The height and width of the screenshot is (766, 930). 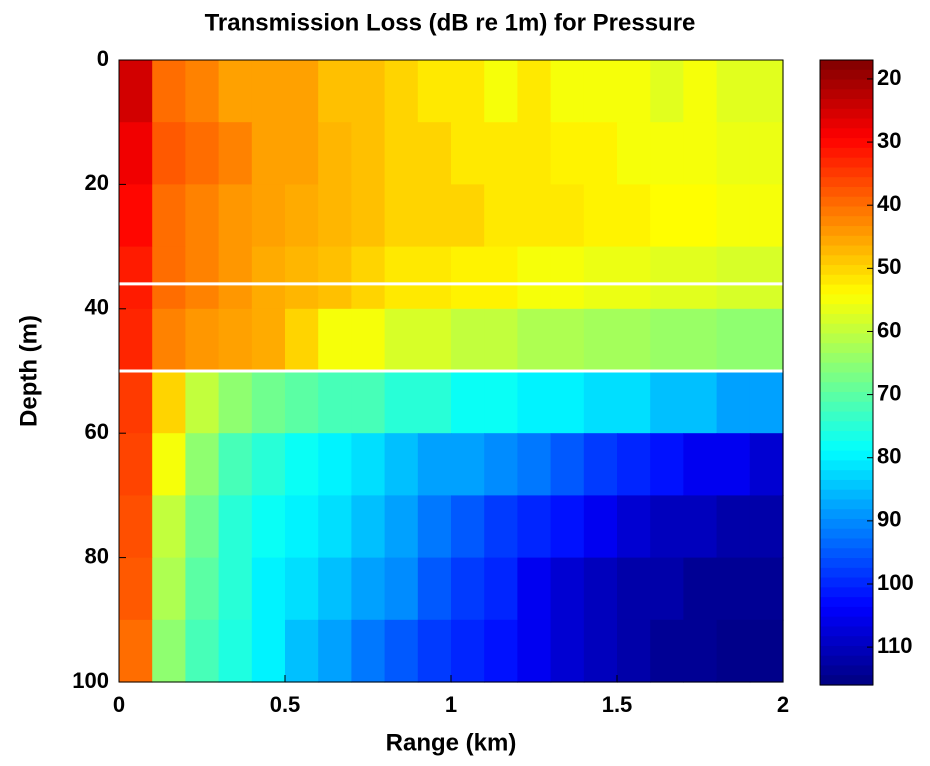 I want to click on x-axis-label: Range (km), so click(x=451, y=742).